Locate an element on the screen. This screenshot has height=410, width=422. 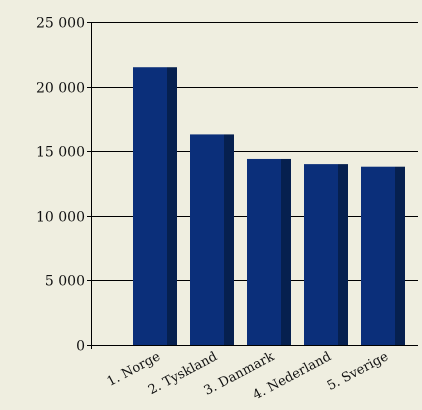
y-tick-label: 15 000 is located at coordinates (60, 153).